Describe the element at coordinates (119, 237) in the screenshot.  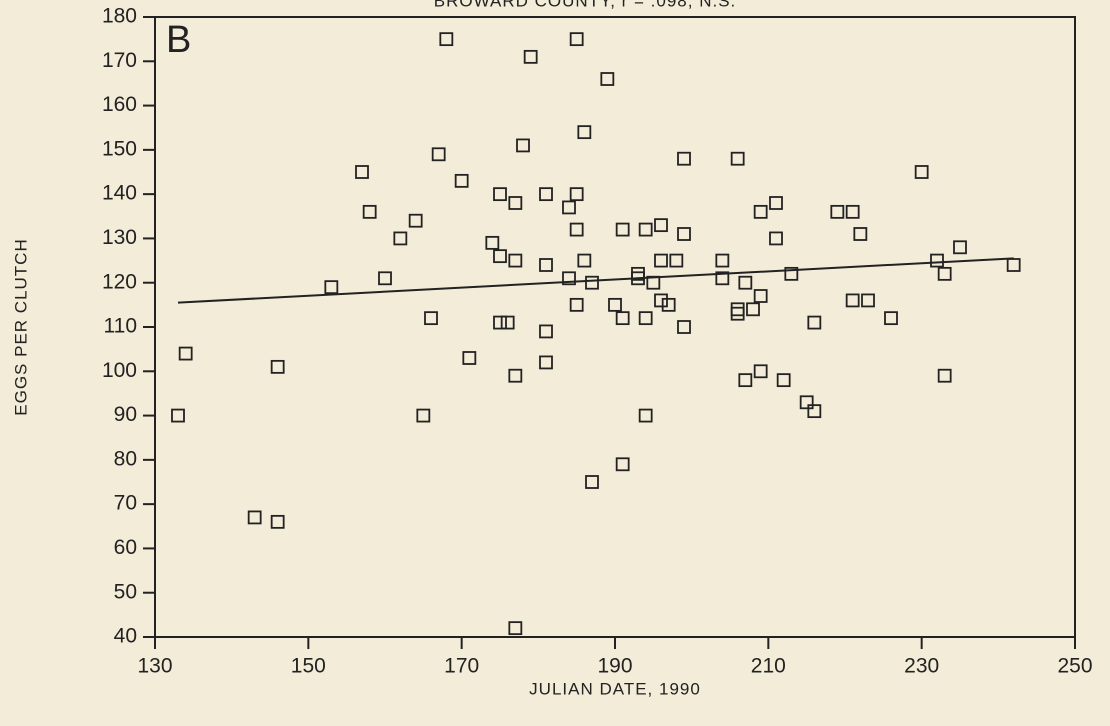
I see `y-tick-label: 130` at that location.